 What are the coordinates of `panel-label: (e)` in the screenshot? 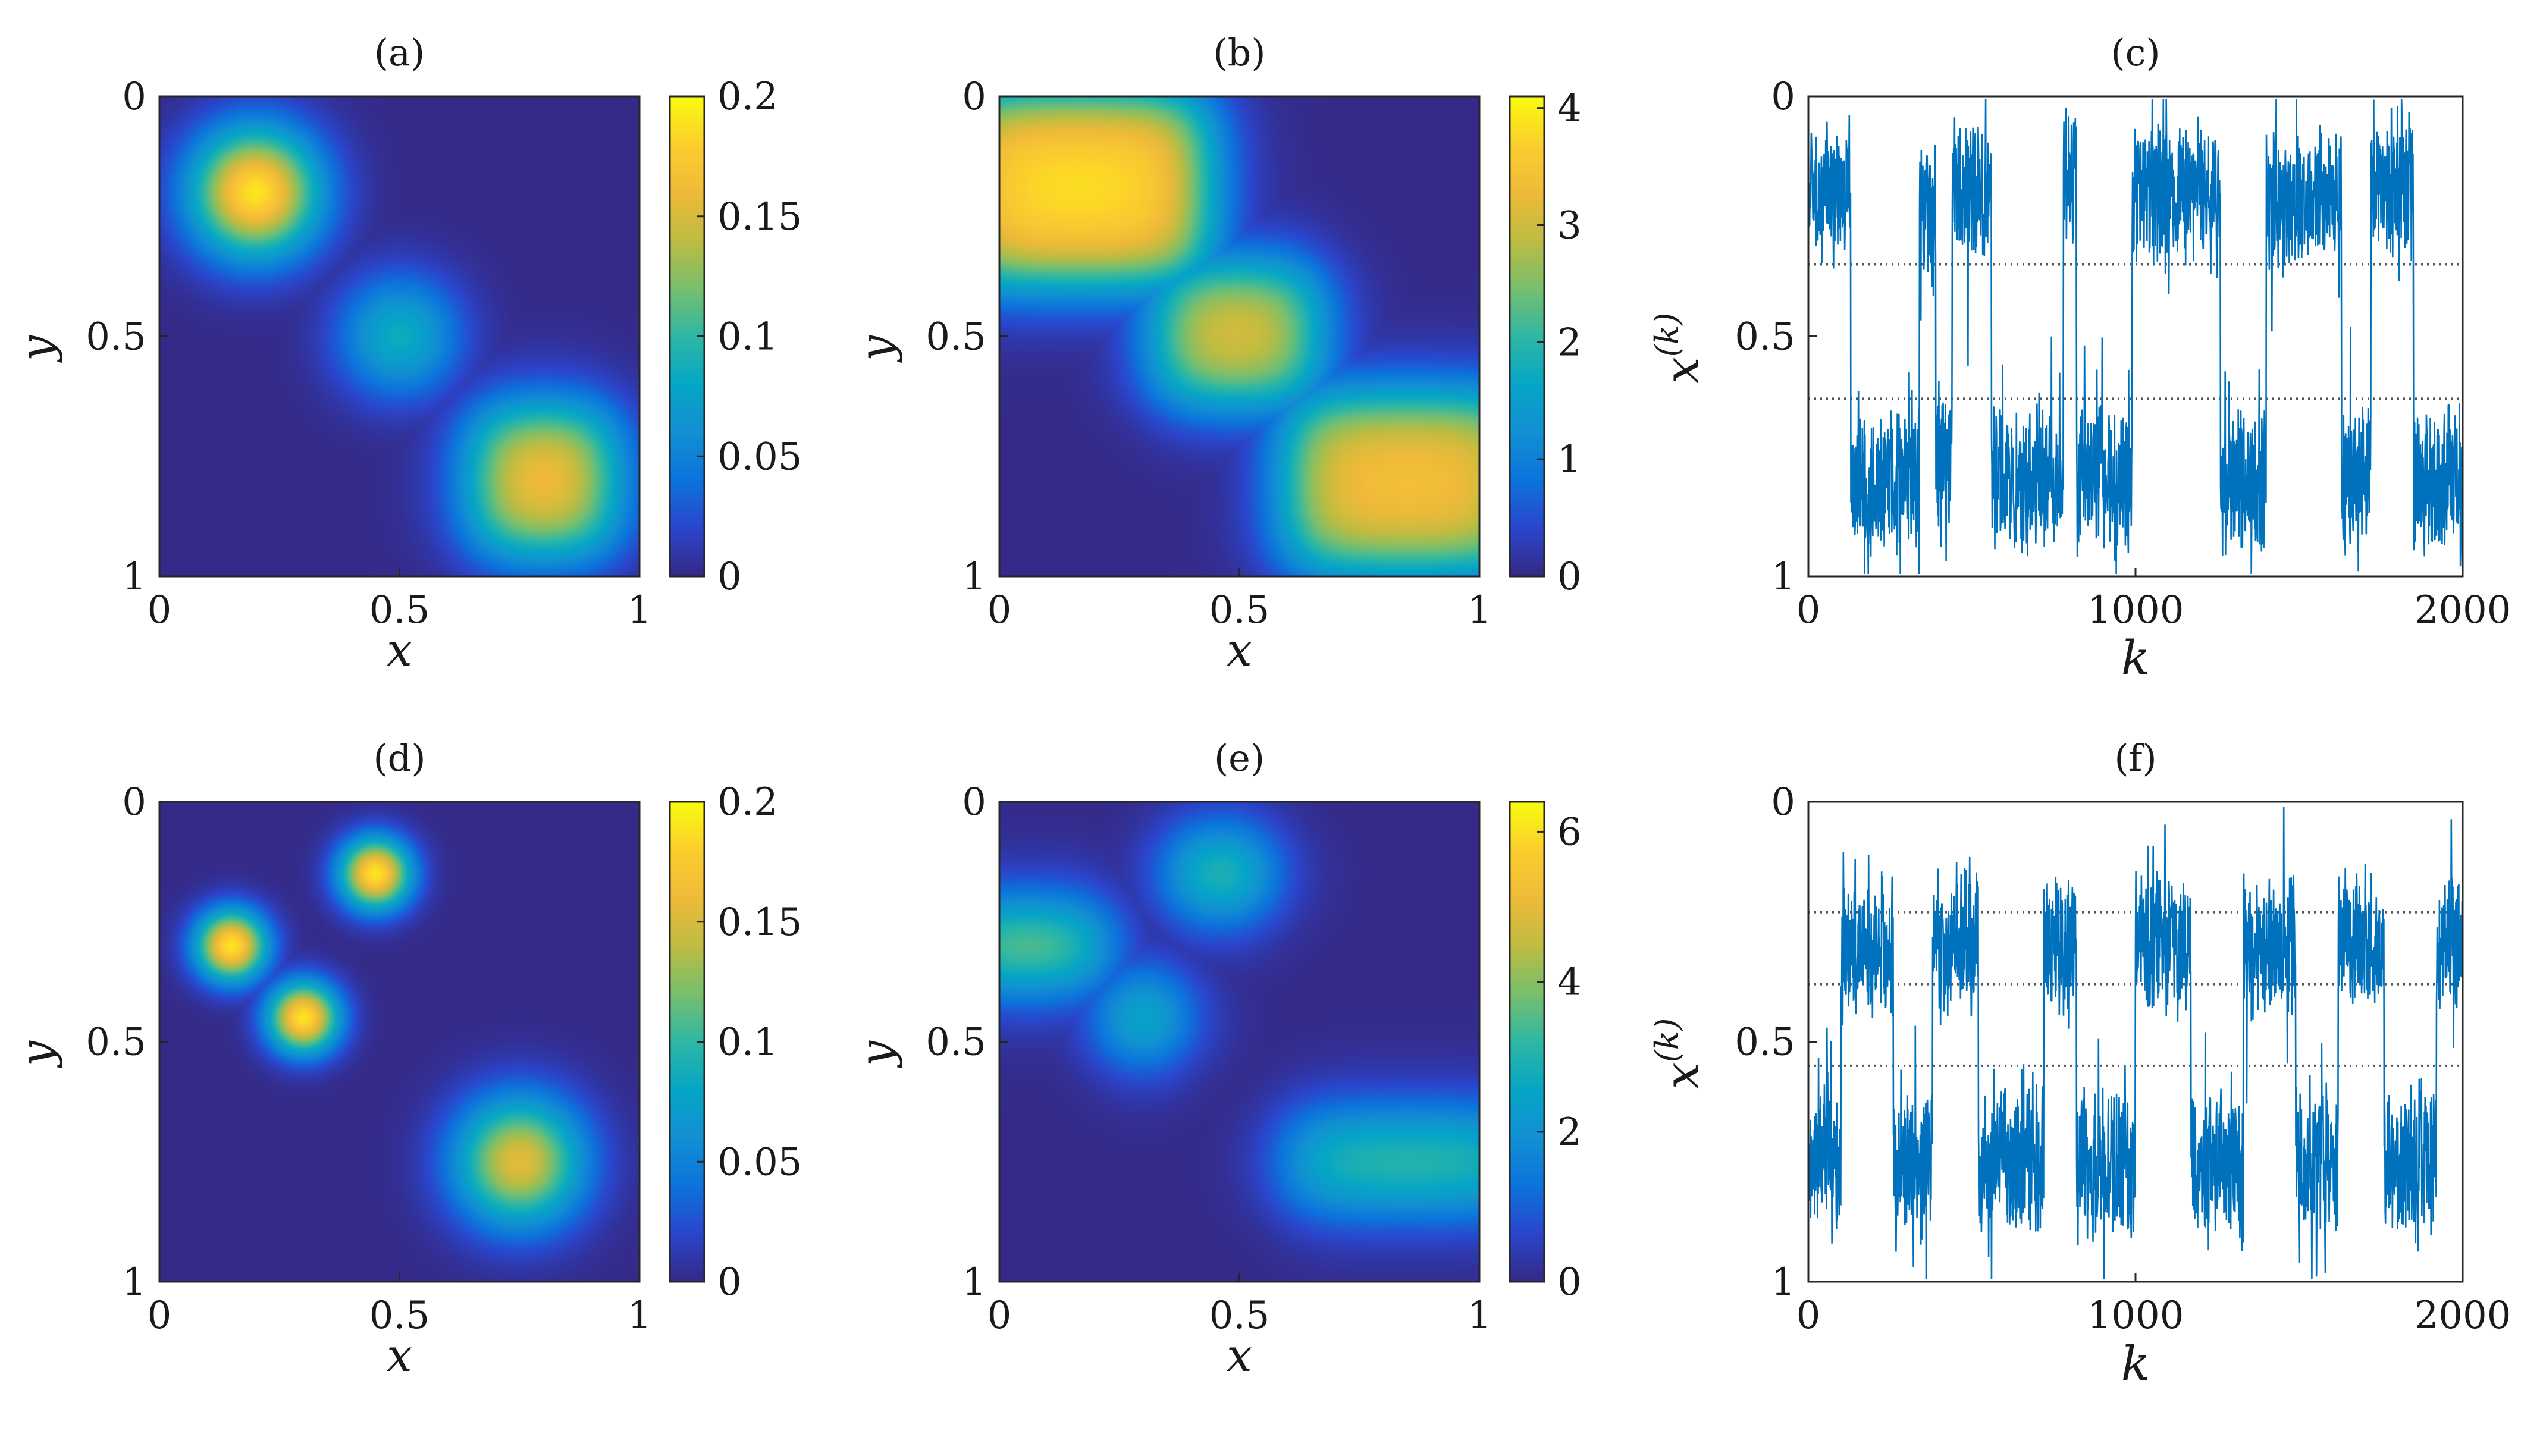 It's located at (1239, 758).